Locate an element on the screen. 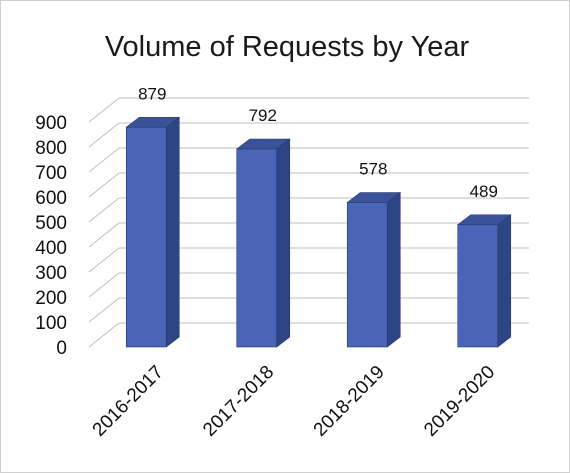 The height and width of the screenshot is (473, 570). bar-2018-2019: 578 is located at coordinates (374, 254).